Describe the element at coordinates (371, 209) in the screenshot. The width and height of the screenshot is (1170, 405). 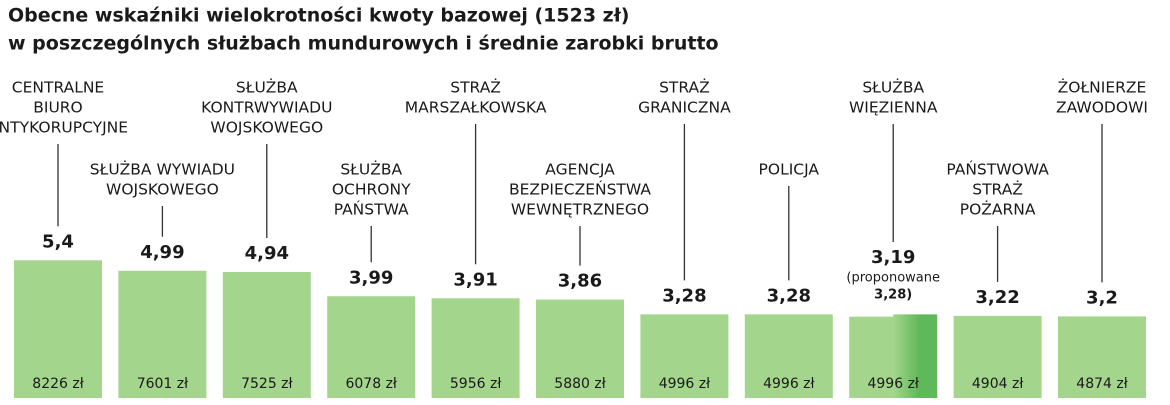
I see `category-label: PAŃSTWA` at that location.